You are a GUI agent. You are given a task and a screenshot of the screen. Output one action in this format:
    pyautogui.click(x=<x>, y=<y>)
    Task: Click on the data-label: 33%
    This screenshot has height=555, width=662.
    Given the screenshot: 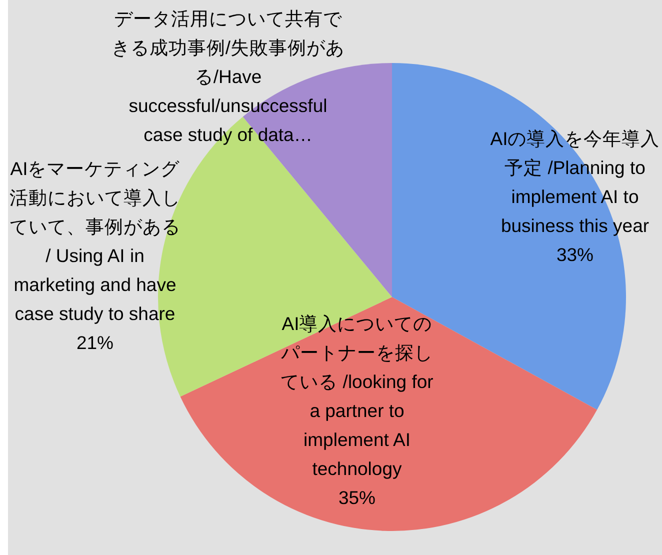 What is the action you would take?
    pyautogui.click(x=575, y=254)
    